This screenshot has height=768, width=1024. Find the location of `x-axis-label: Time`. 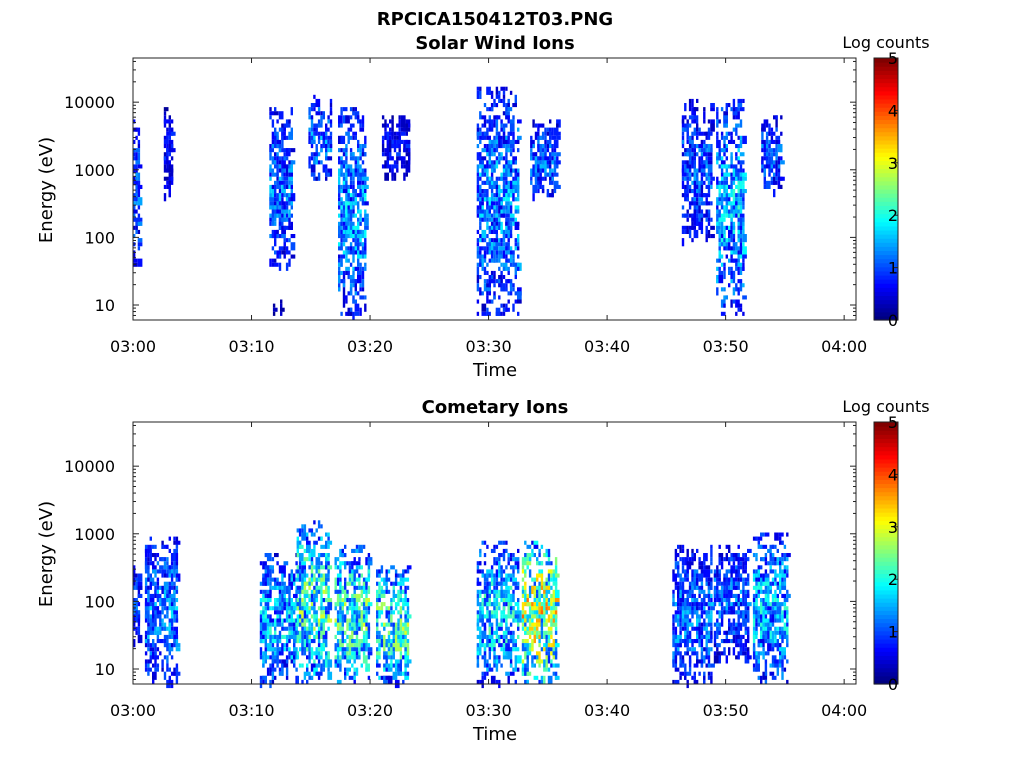

x-axis-label: Time is located at coordinates (494, 370).